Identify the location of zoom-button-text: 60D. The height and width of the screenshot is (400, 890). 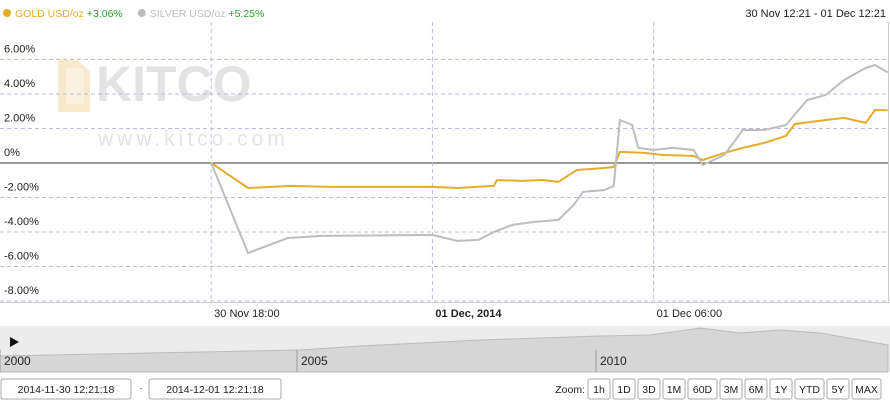
(703, 390).